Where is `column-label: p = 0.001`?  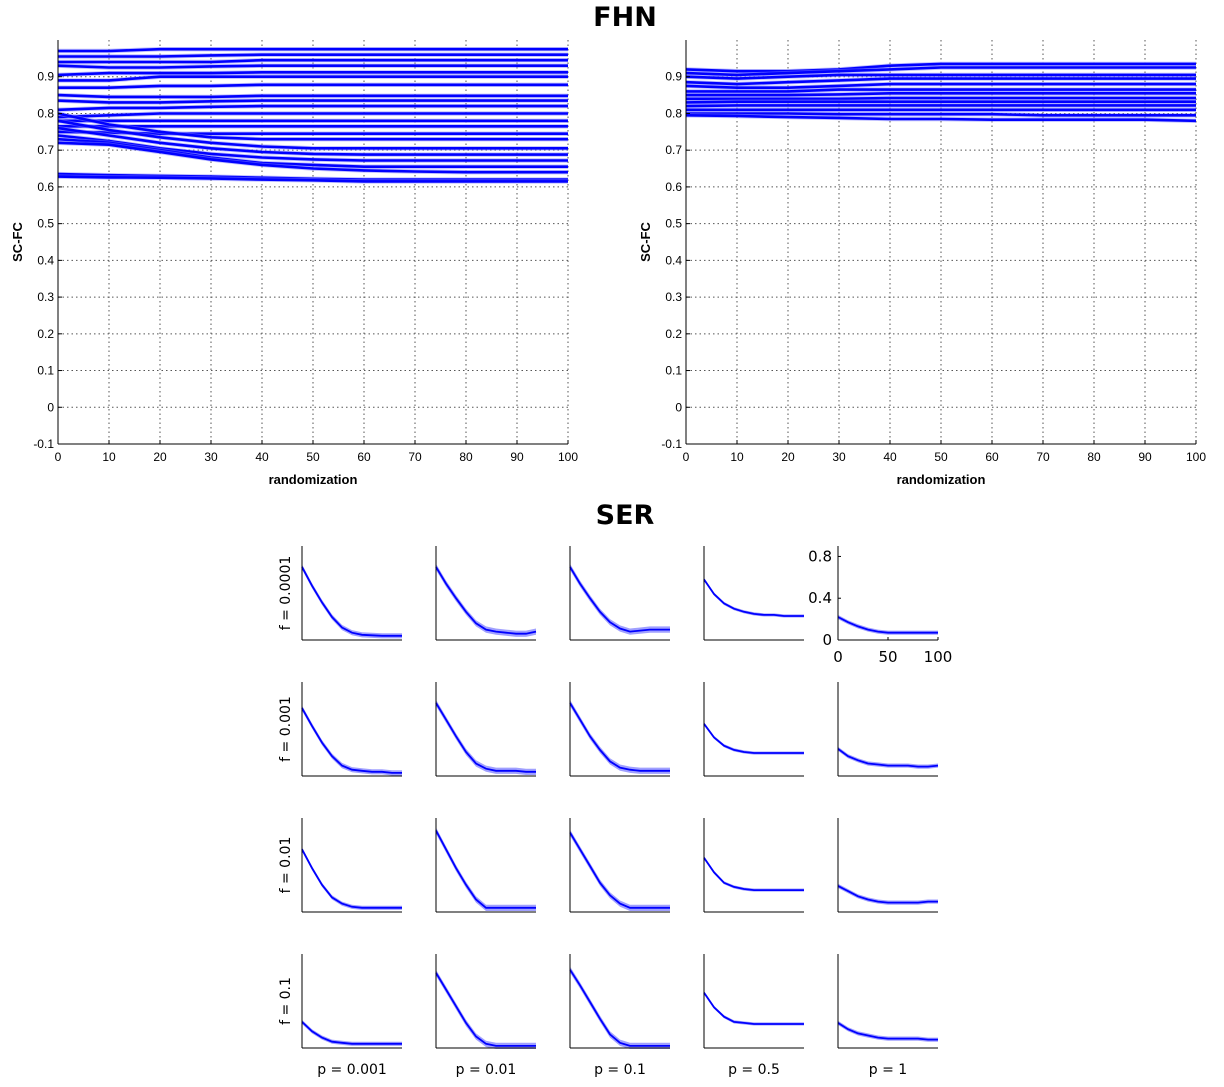 column-label: p = 0.001 is located at coordinates (352, 1070).